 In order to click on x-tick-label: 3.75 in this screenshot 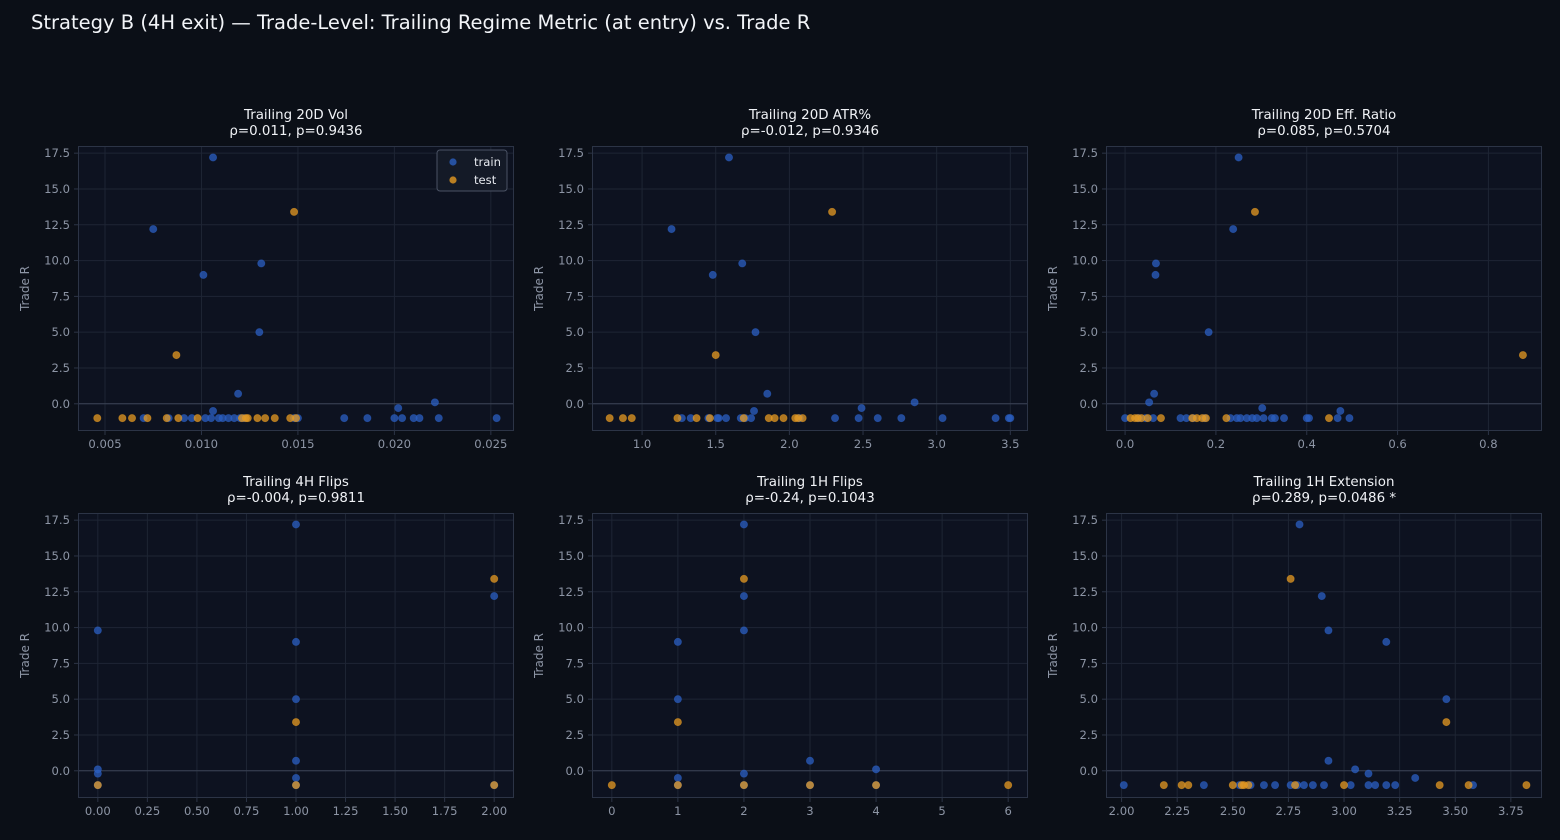, I will do `click(1511, 811)`.